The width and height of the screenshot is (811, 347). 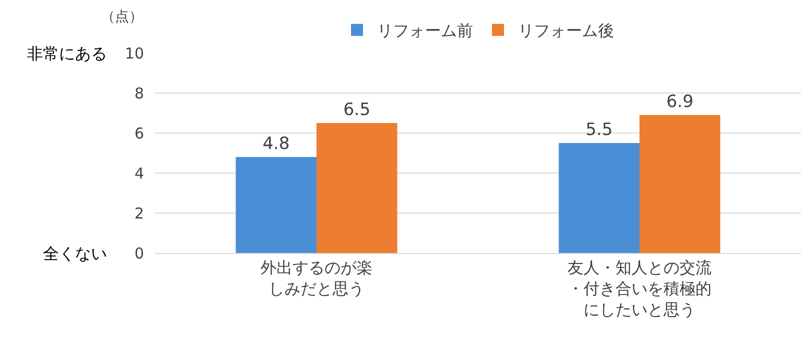 What do you see at coordinates (276, 144) in the screenshot?
I see `data-label: 4.8` at bounding box center [276, 144].